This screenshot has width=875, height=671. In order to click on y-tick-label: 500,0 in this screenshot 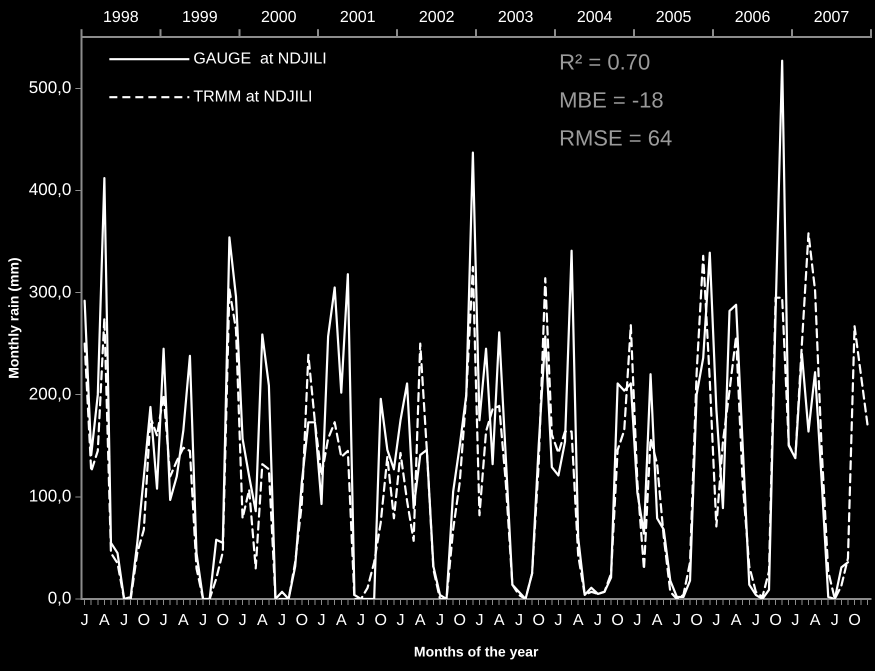, I will do `click(50, 87)`.